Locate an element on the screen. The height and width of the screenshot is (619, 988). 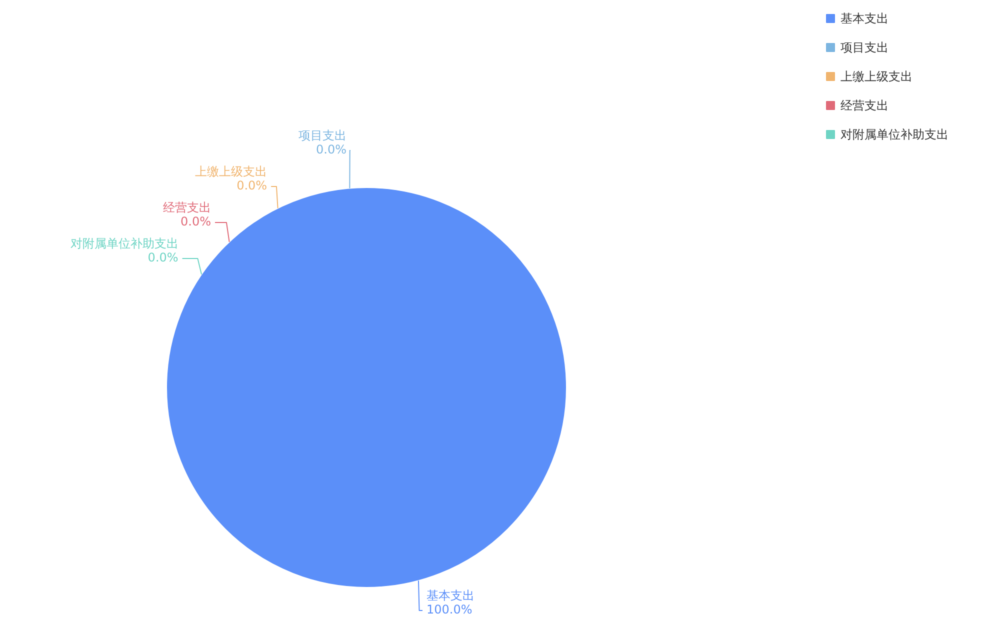
legend-label: 经营支出 is located at coordinates (864, 105).